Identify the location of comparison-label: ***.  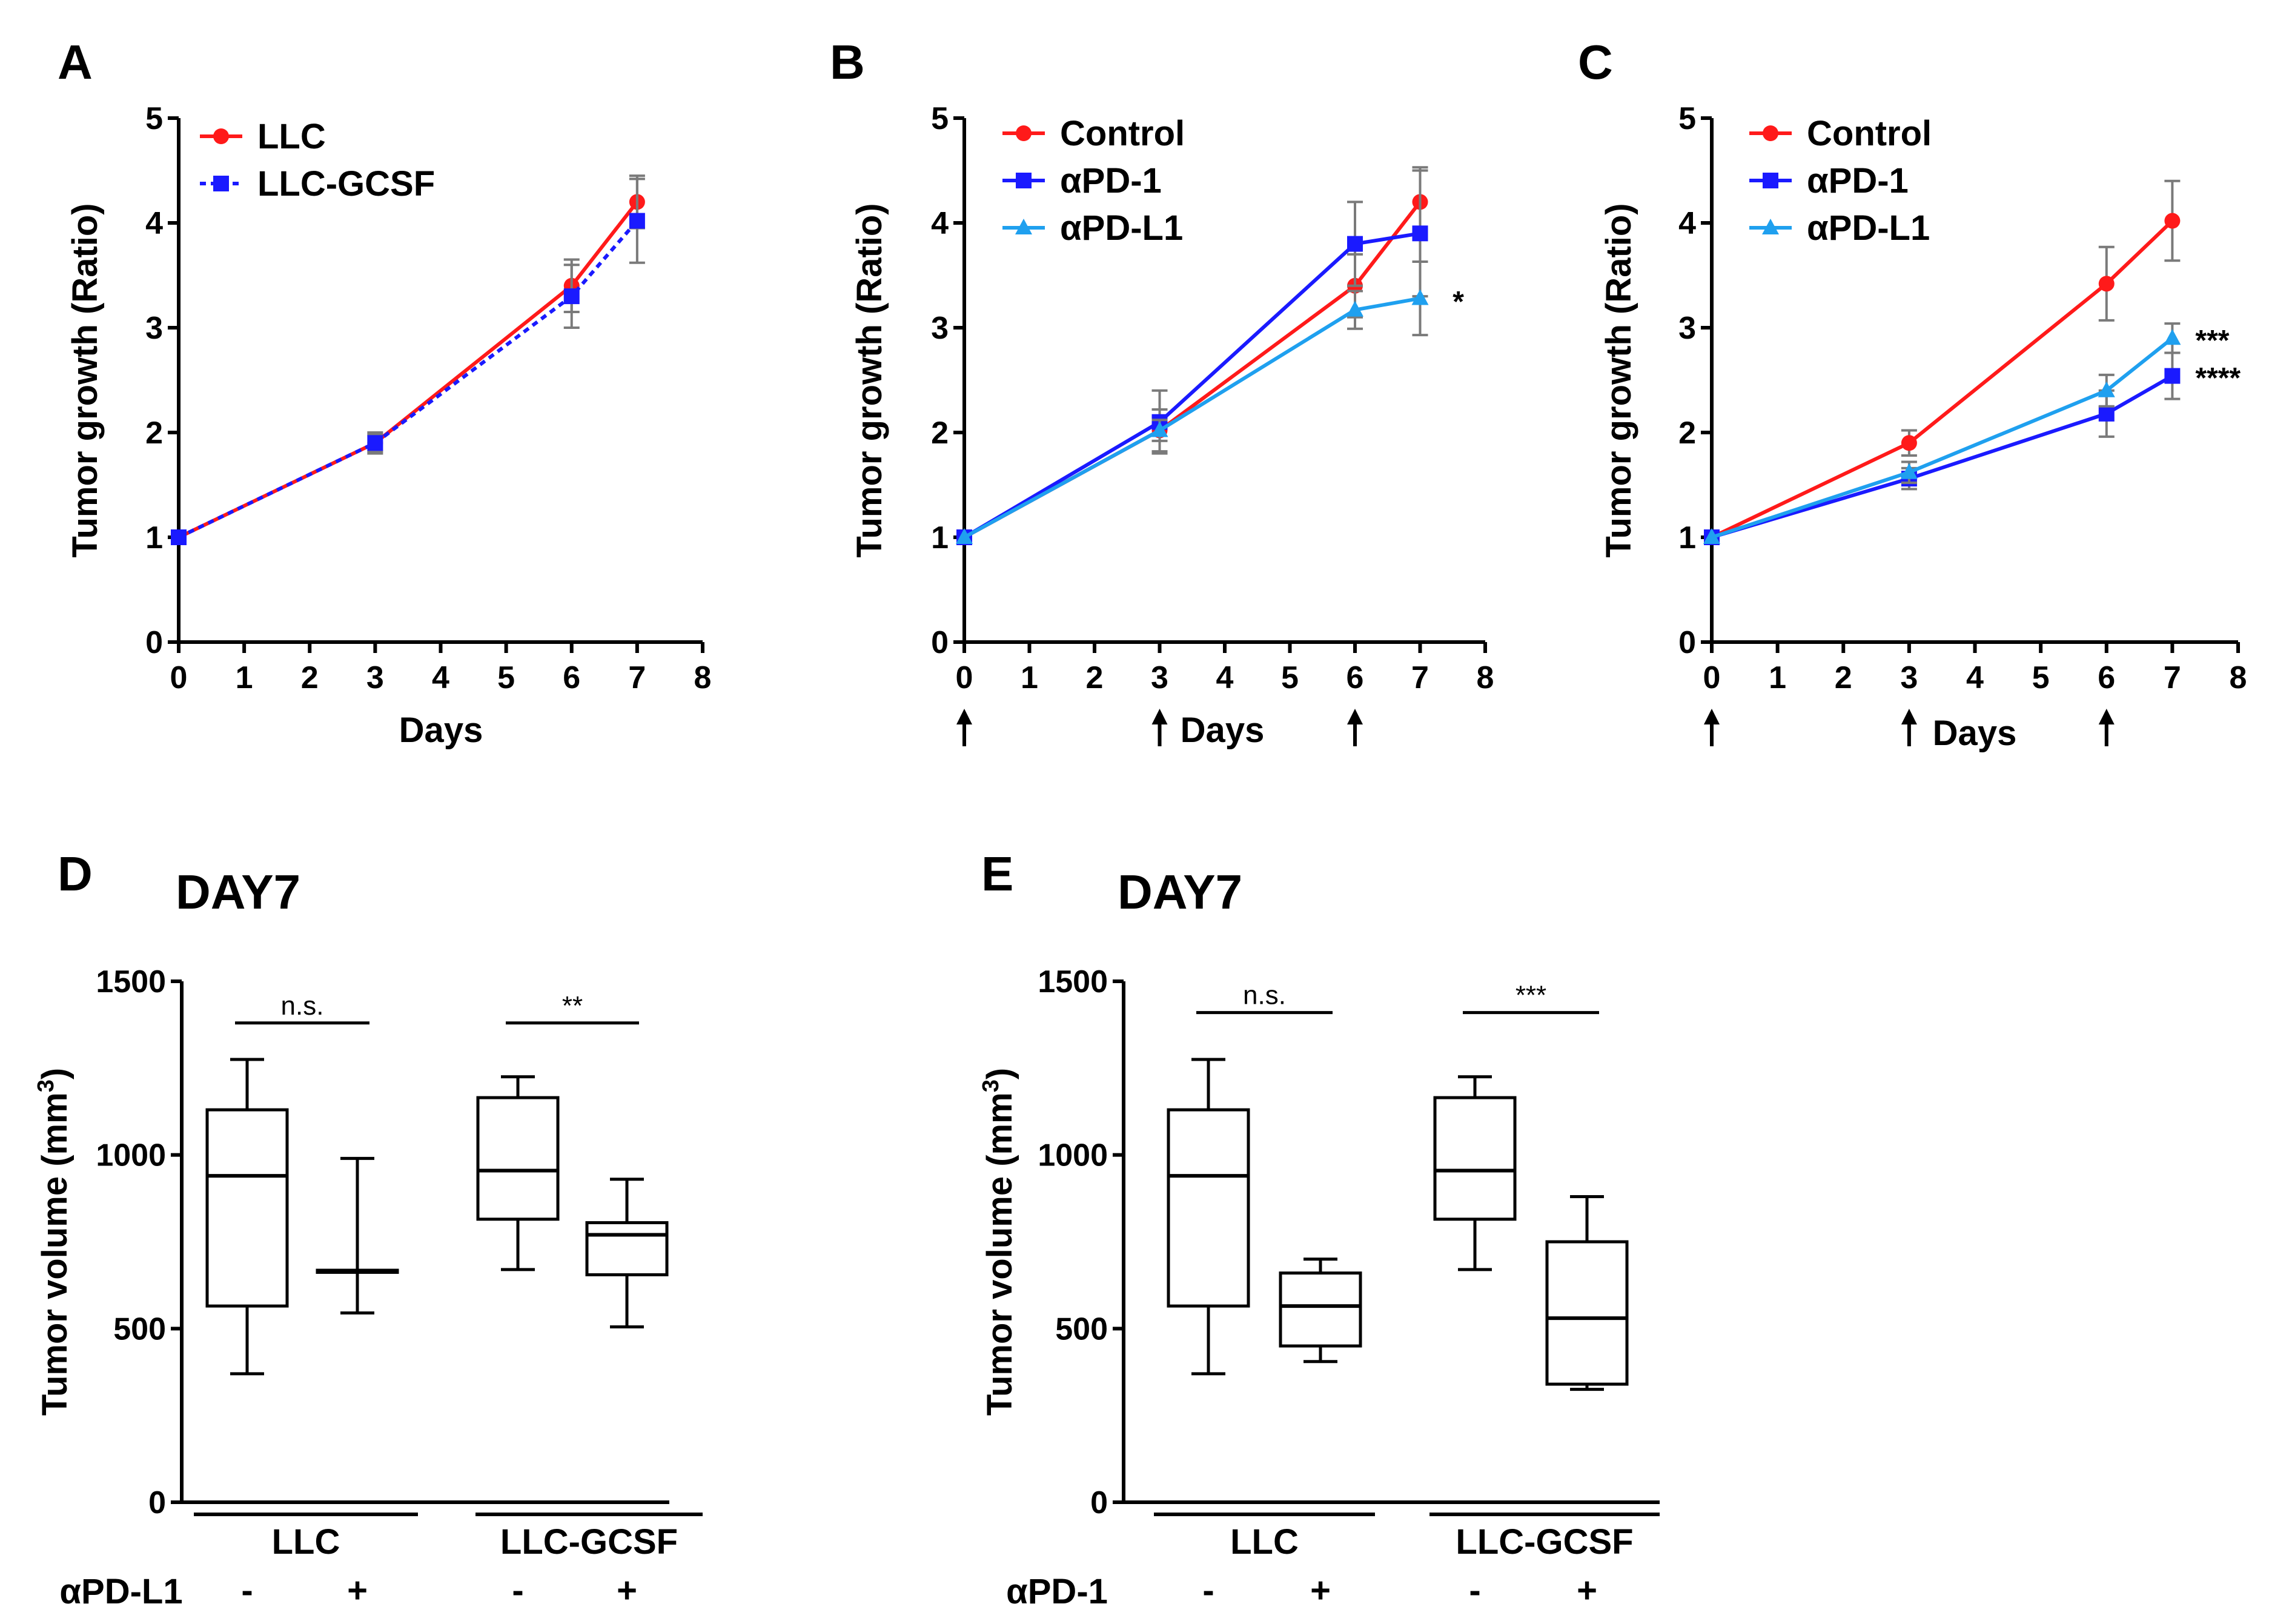
(1531, 996).